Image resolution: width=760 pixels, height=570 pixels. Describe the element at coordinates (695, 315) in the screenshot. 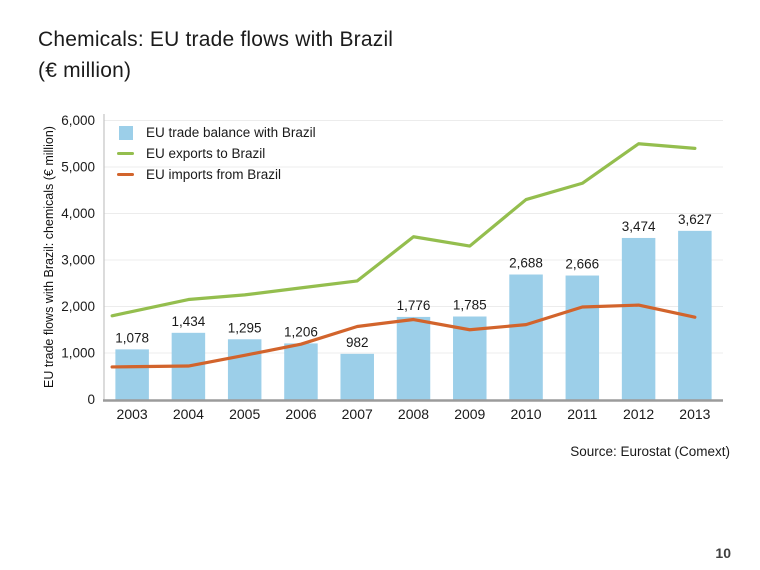

I see `bar-2013` at that location.